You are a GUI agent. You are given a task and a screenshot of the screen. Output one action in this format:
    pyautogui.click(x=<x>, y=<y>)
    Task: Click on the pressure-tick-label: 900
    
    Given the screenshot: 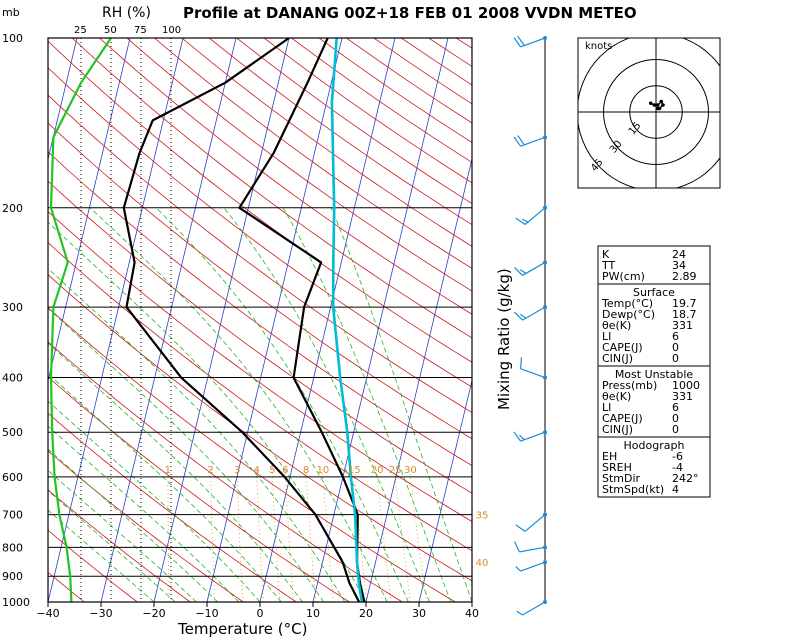 What is the action you would take?
    pyautogui.click(x=12, y=576)
    